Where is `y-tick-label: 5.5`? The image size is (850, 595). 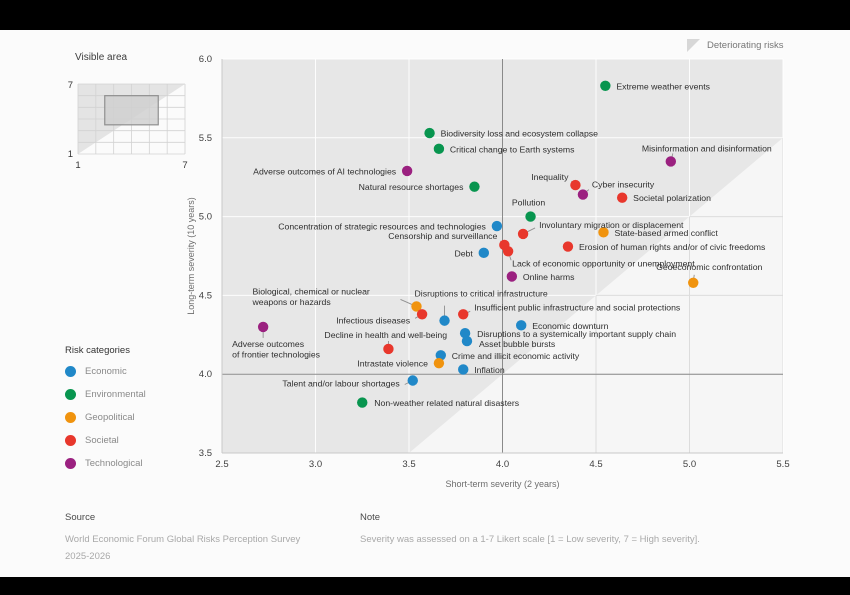
y-tick-label: 5.5 is located at coordinates (205, 138).